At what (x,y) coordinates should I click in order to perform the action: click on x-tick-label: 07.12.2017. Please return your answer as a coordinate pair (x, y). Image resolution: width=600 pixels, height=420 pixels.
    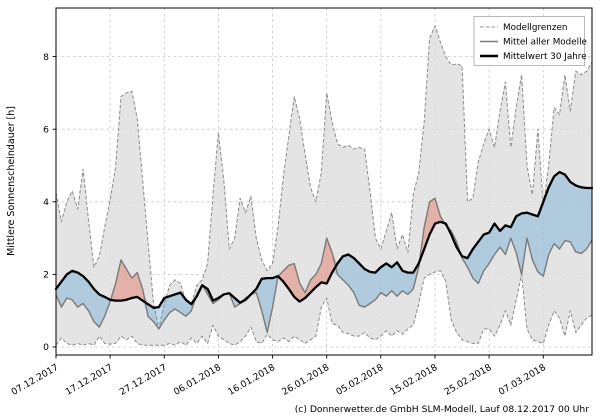
    Looking at the image, I should click on (34, 380).